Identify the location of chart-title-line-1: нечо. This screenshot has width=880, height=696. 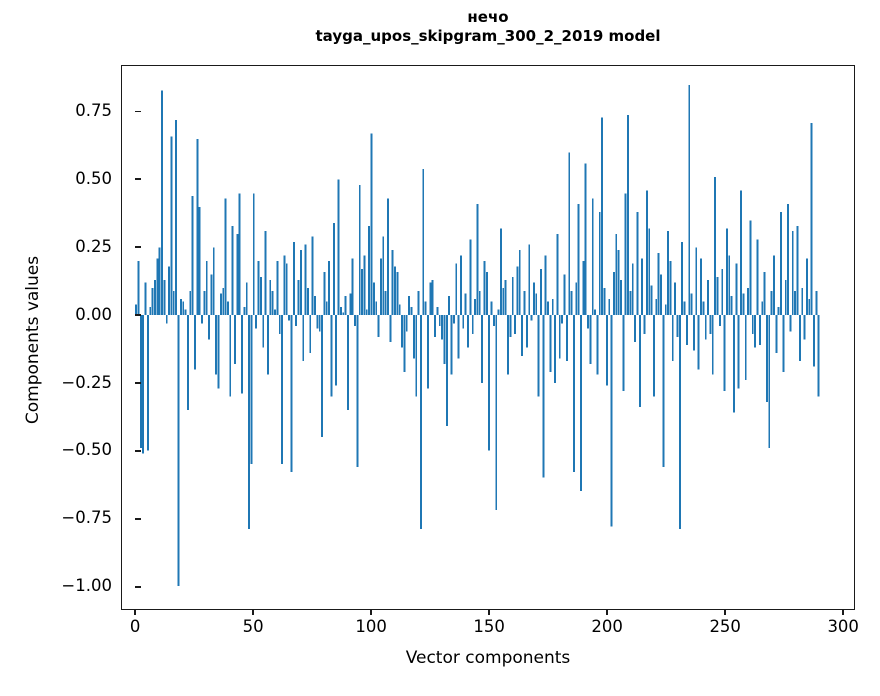
(488, 17).